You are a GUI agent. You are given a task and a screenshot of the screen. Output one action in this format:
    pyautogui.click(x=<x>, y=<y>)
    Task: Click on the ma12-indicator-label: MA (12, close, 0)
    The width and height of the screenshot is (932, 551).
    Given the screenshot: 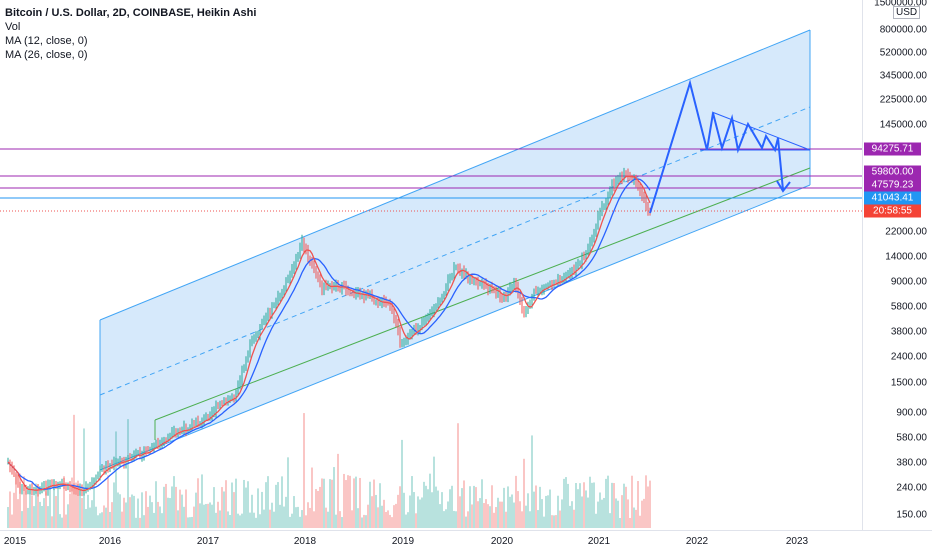 What is the action you would take?
    pyautogui.click(x=46, y=41)
    